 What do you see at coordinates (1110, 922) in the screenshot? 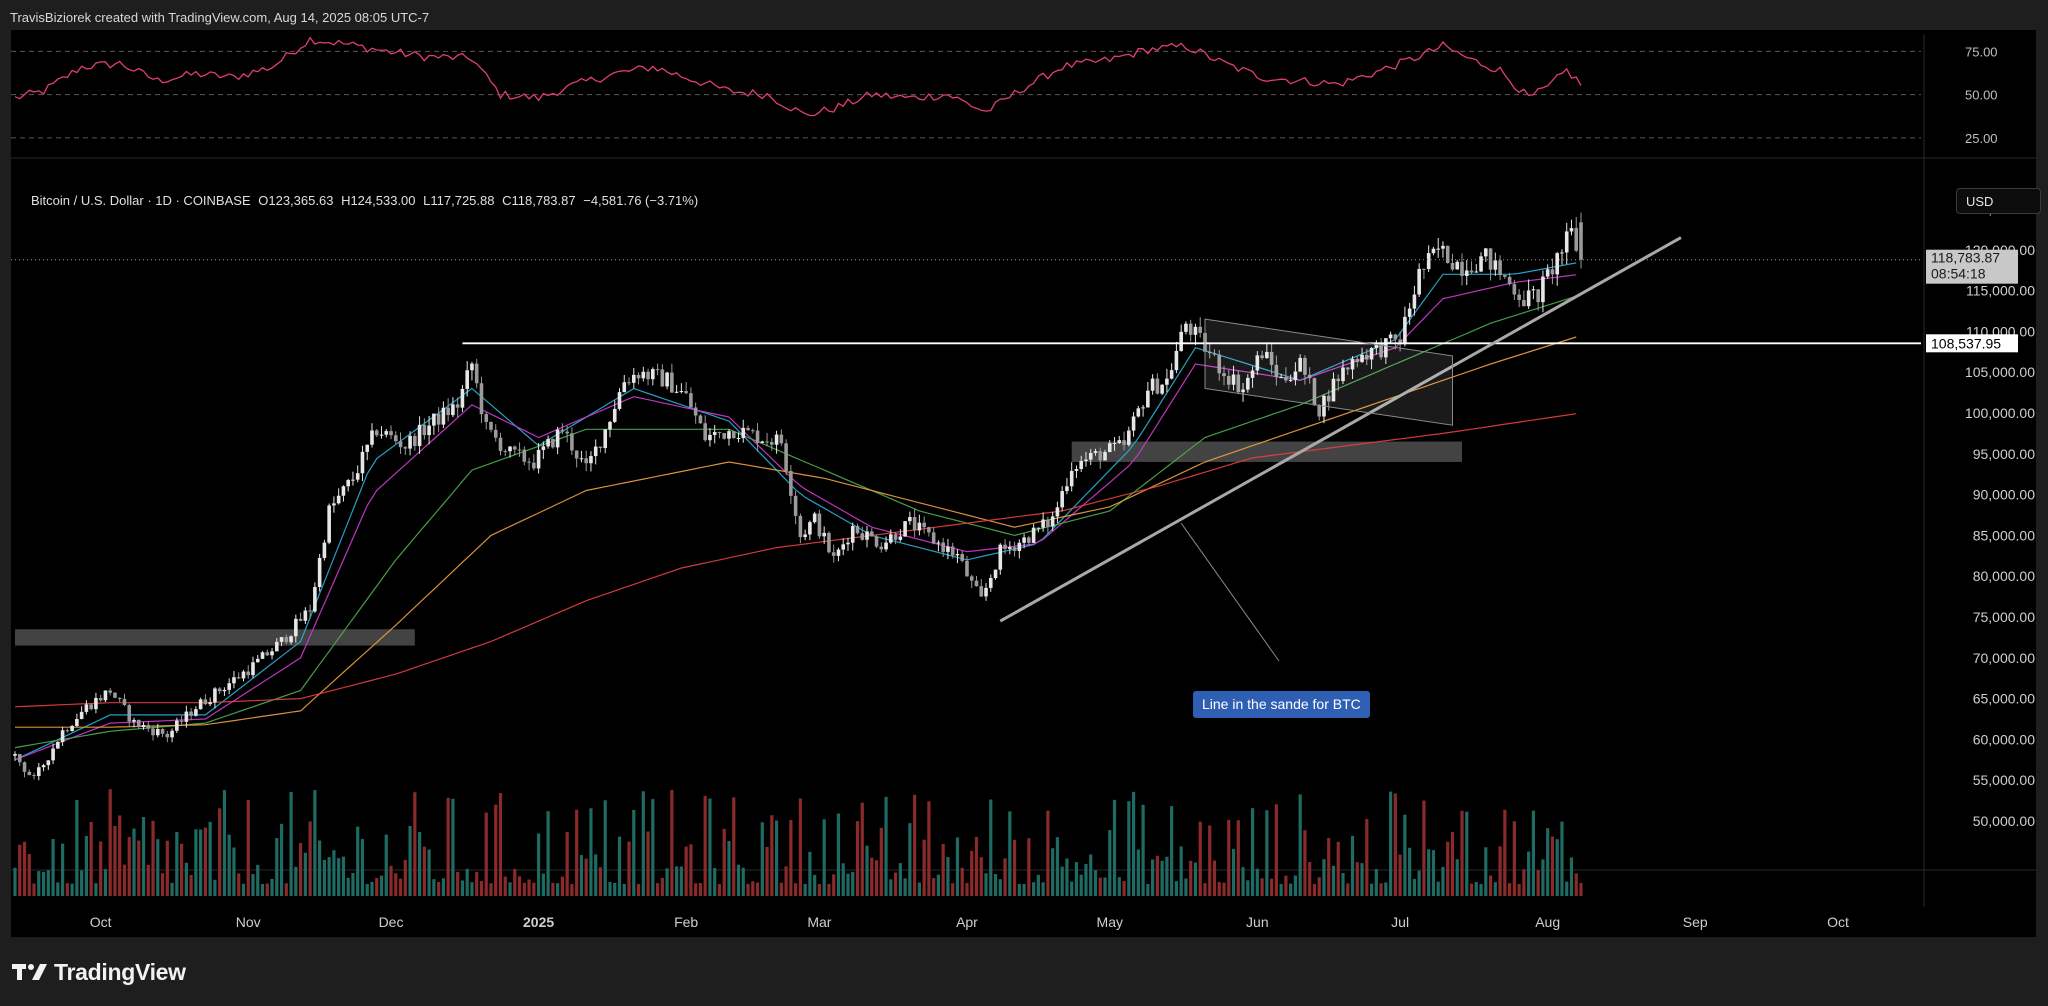
I see `time-axis-label: May` at bounding box center [1110, 922].